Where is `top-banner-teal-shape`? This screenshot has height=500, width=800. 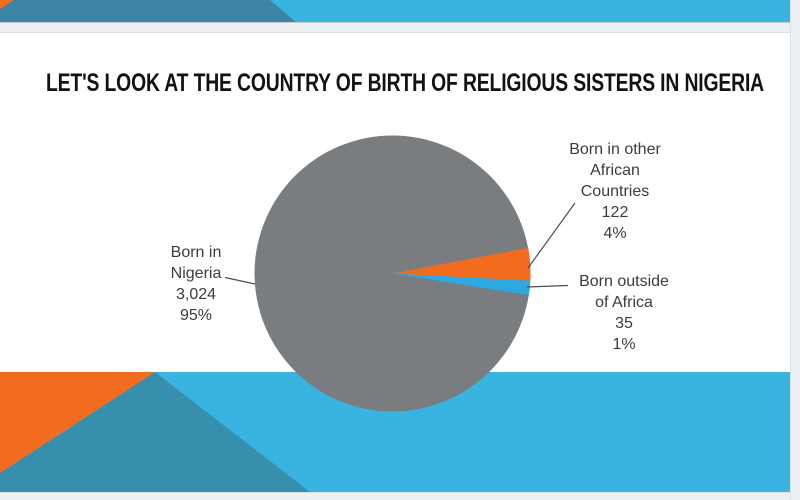 top-banner-teal-shape is located at coordinates (148, 11).